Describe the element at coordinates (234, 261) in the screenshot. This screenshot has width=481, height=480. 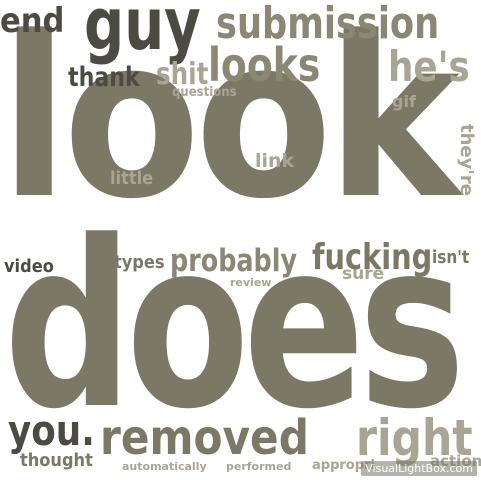
I see `word-probably: probably` at that location.